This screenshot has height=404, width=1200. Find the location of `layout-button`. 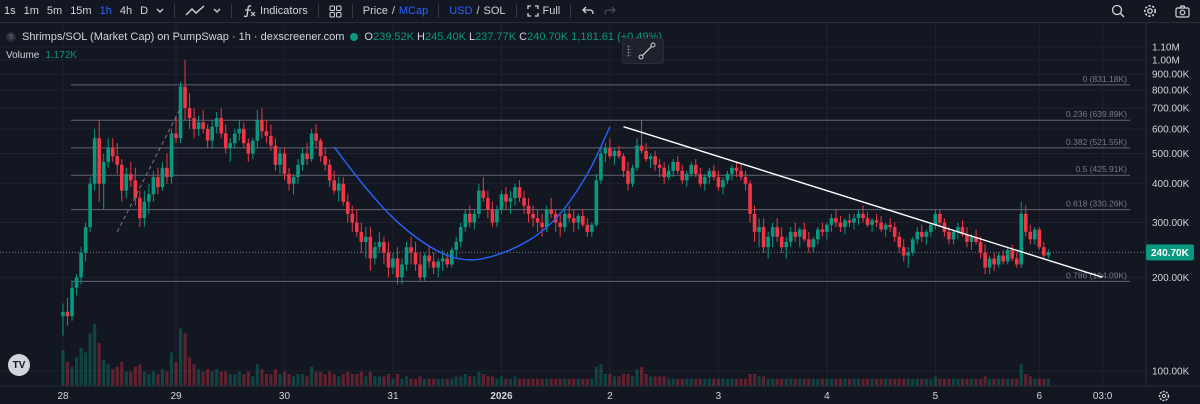

layout-button is located at coordinates (335, 11).